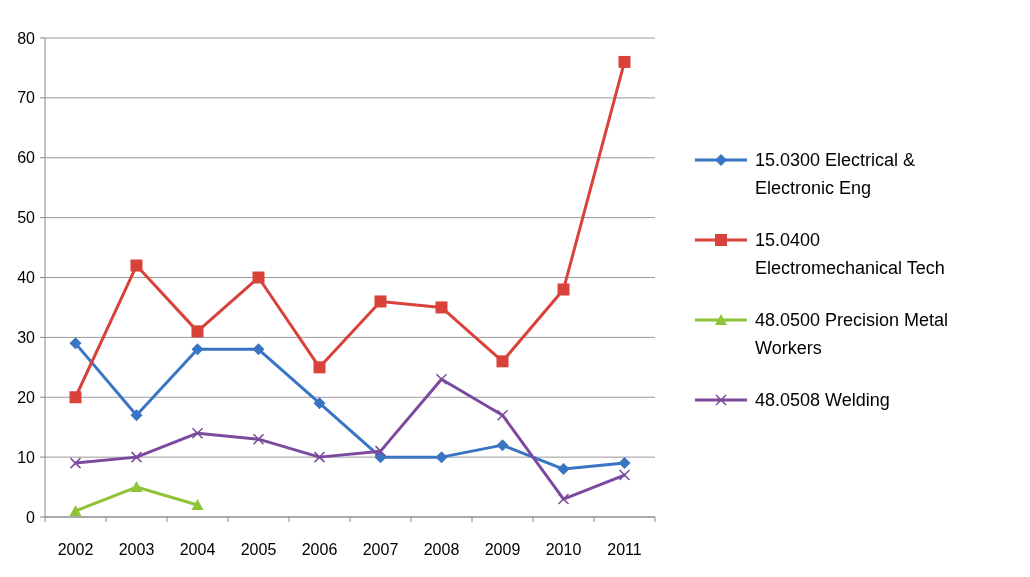 The width and height of the screenshot is (1030, 577). I want to click on y-tick-label: 60, so click(26, 158).